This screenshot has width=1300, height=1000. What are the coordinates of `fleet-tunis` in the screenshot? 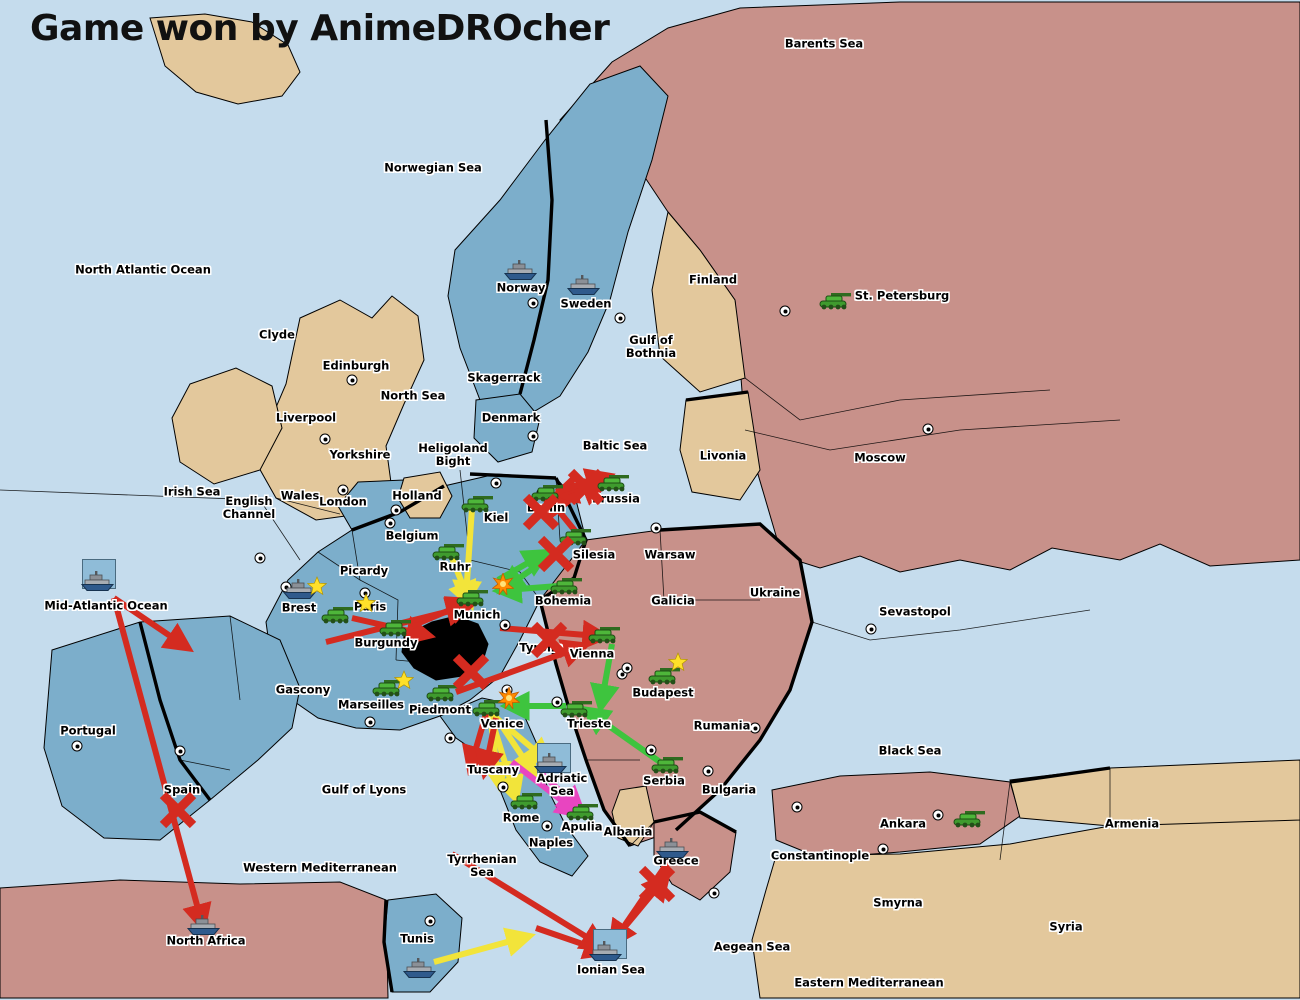 It's located at (420, 968).